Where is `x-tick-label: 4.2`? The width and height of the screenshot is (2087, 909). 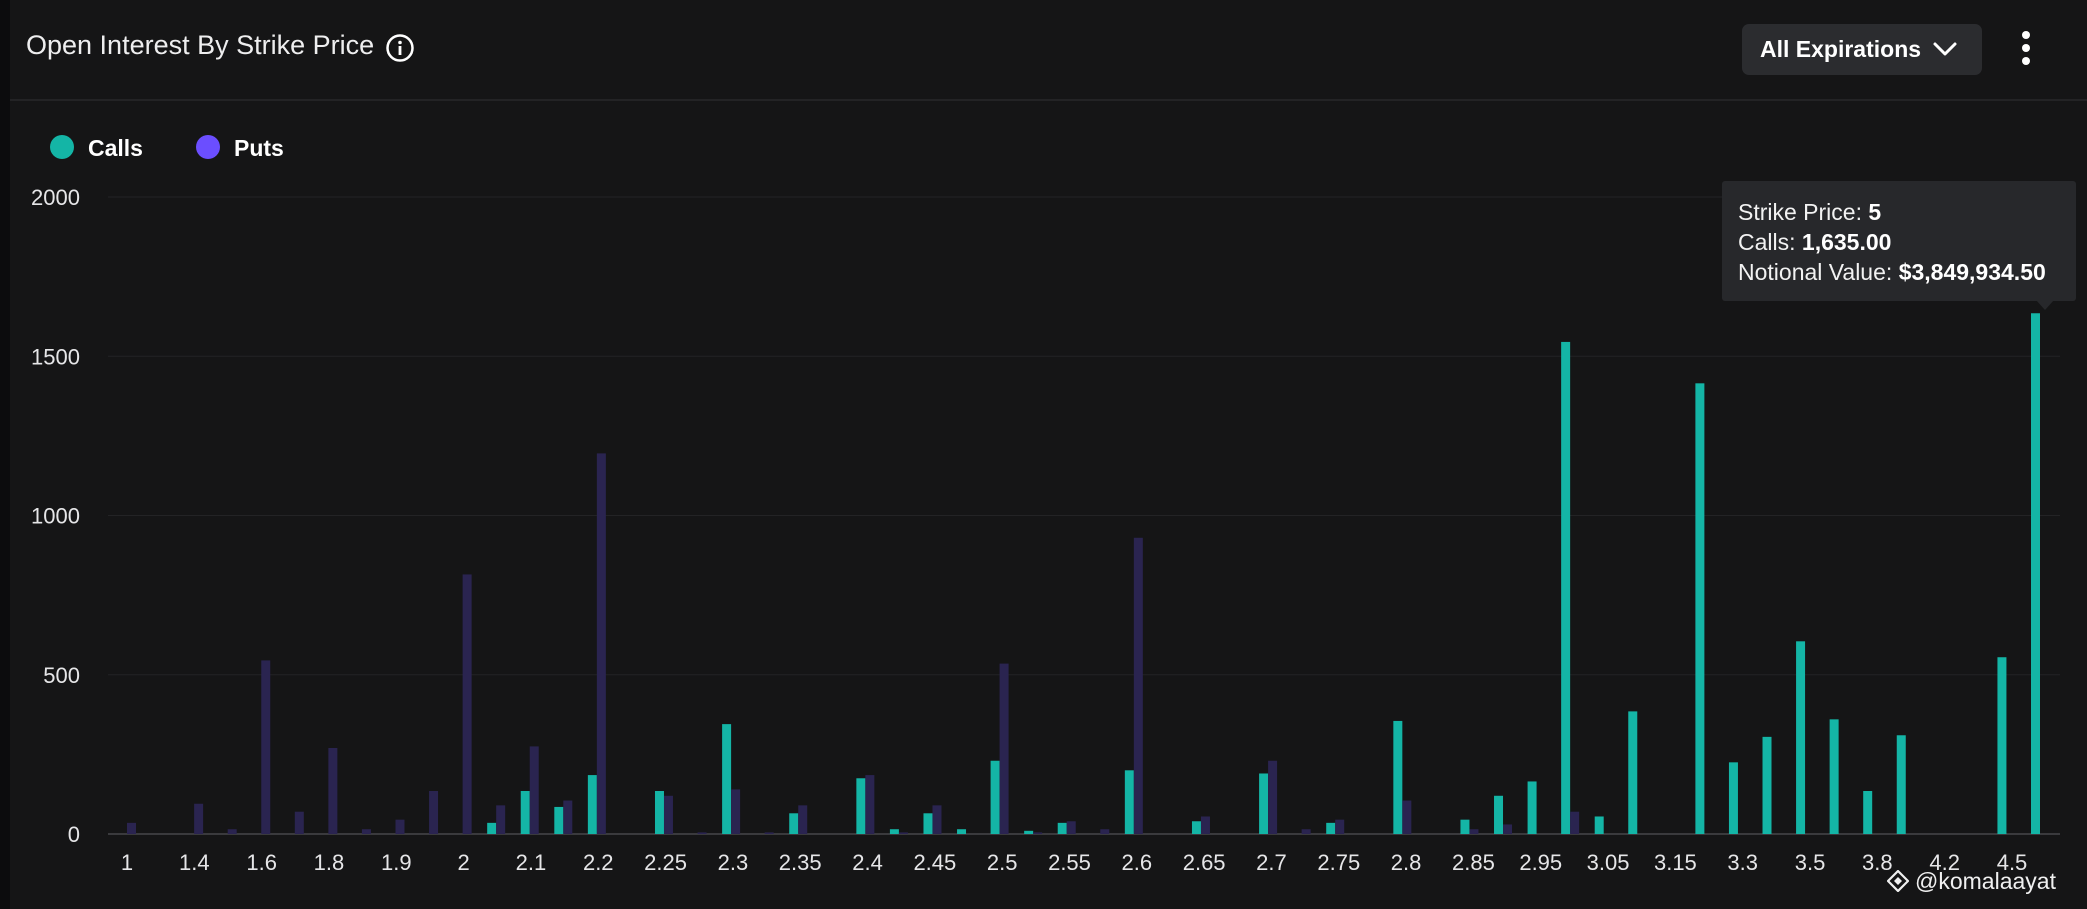
x-tick-label: 4.2 is located at coordinates (1944, 862).